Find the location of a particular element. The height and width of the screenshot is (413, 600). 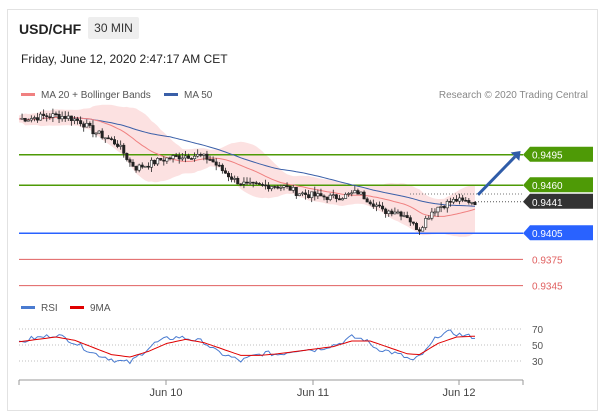

level-label-last: 0.9441 is located at coordinates (558, 201).